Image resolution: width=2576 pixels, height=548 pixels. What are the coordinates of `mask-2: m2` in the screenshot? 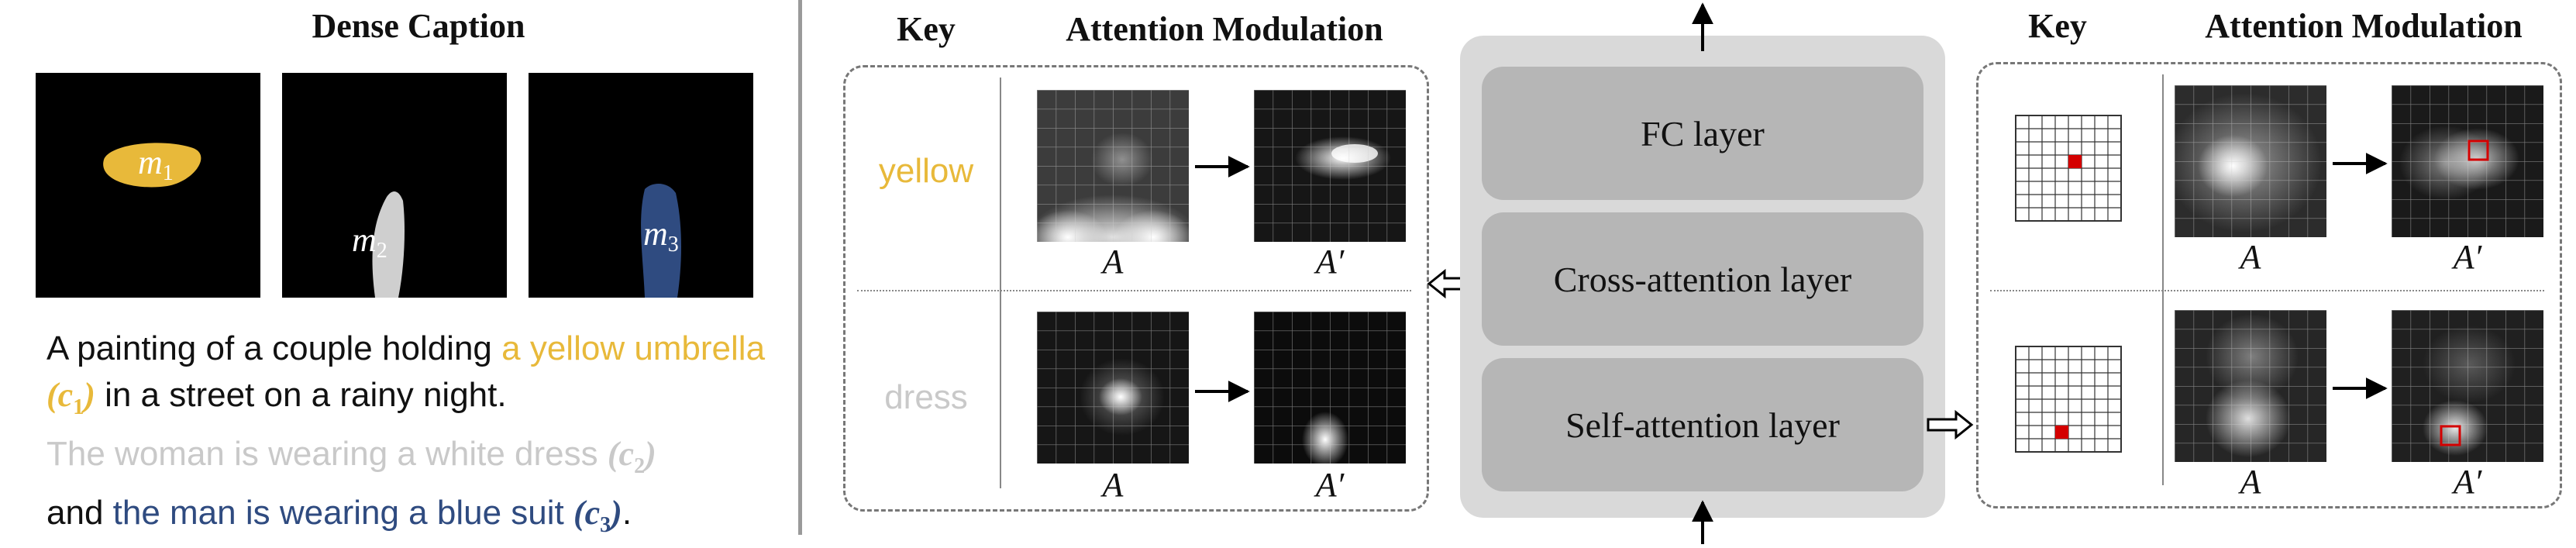 It's located at (394, 185).